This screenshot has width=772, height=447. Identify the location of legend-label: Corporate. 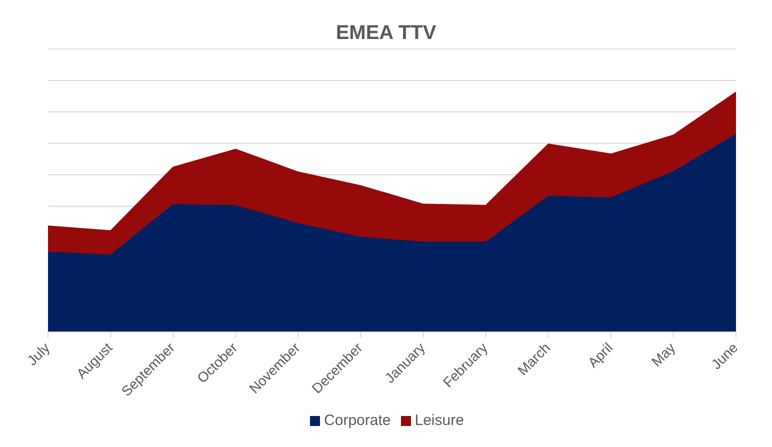
(357, 420).